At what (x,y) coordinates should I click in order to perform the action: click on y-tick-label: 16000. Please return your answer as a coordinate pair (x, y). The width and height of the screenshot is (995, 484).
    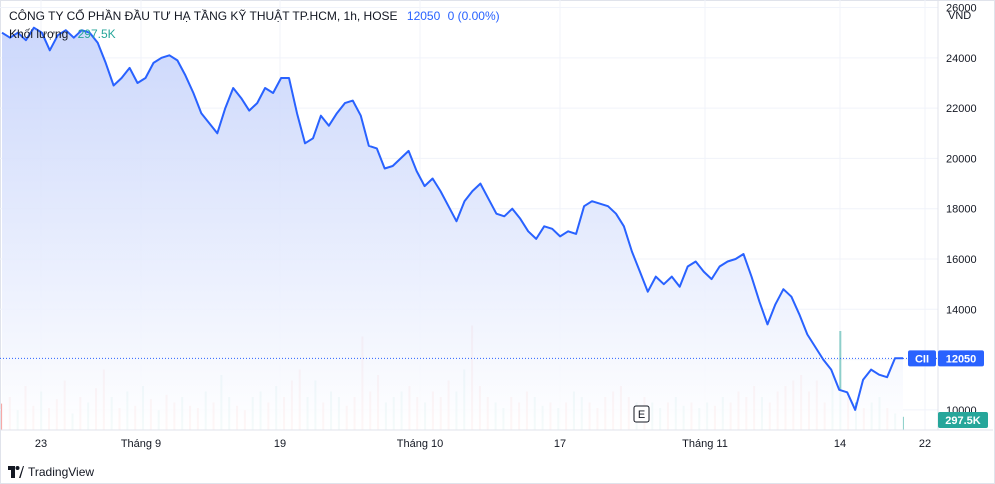
    Looking at the image, I should click on (961, 260).